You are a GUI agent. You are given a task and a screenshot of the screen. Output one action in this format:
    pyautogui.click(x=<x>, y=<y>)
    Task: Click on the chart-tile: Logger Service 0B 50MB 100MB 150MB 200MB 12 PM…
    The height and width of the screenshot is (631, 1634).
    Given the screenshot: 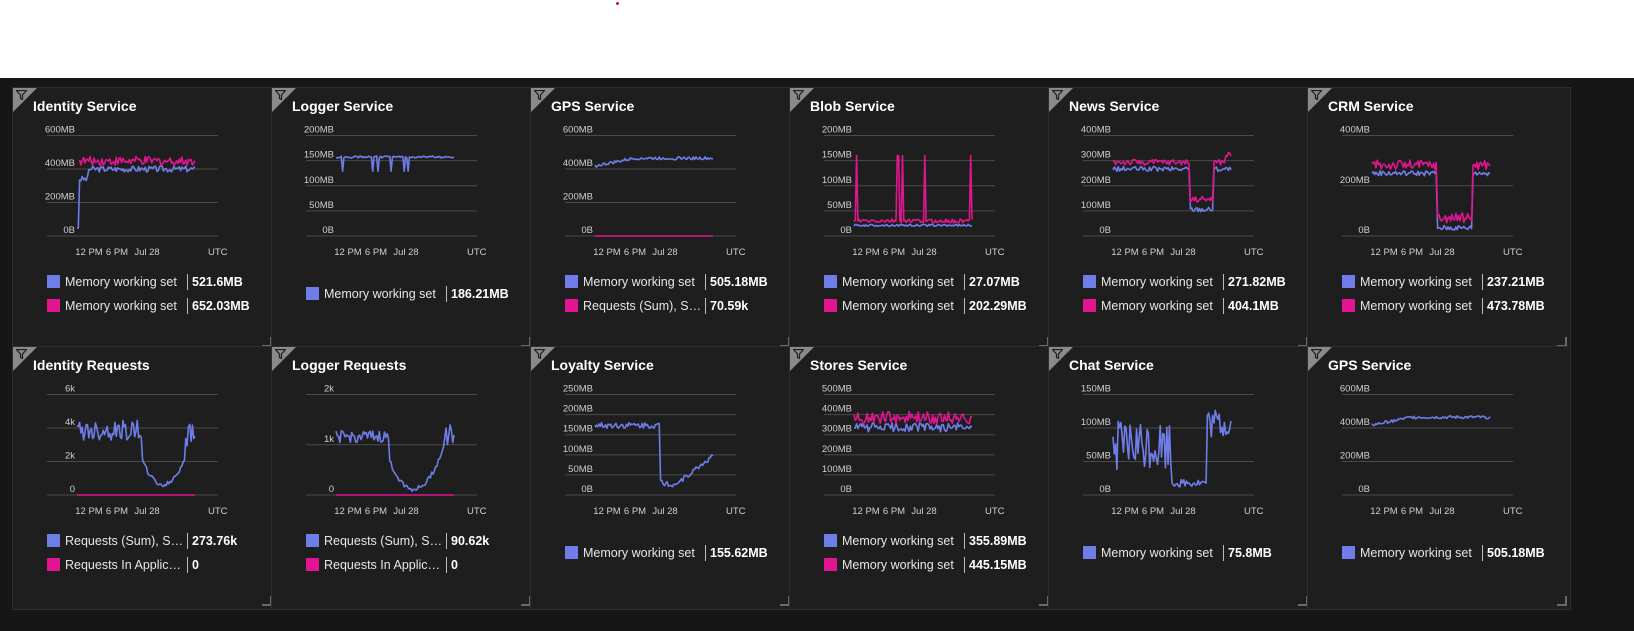 What is the action you would take?
    pyautogui.click(x=403, y=219)
    